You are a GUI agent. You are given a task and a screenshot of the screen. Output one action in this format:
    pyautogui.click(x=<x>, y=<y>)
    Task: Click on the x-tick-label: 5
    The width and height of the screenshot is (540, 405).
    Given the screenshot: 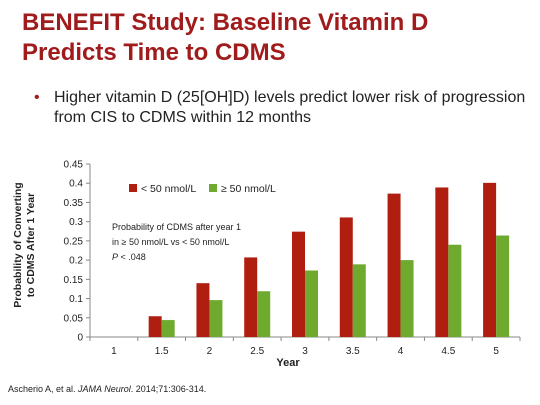 What is the action you would take?
    pyautogui.click(x=496, y=351)
    